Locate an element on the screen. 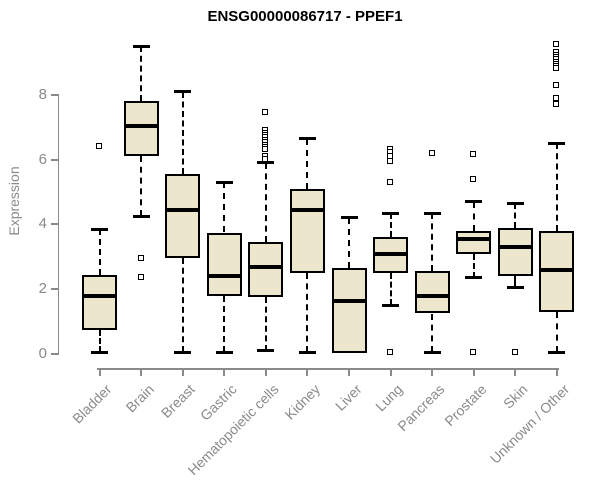 This screenshot has height=500, width=600. median-line-liver is located at coordinates (349, 300).